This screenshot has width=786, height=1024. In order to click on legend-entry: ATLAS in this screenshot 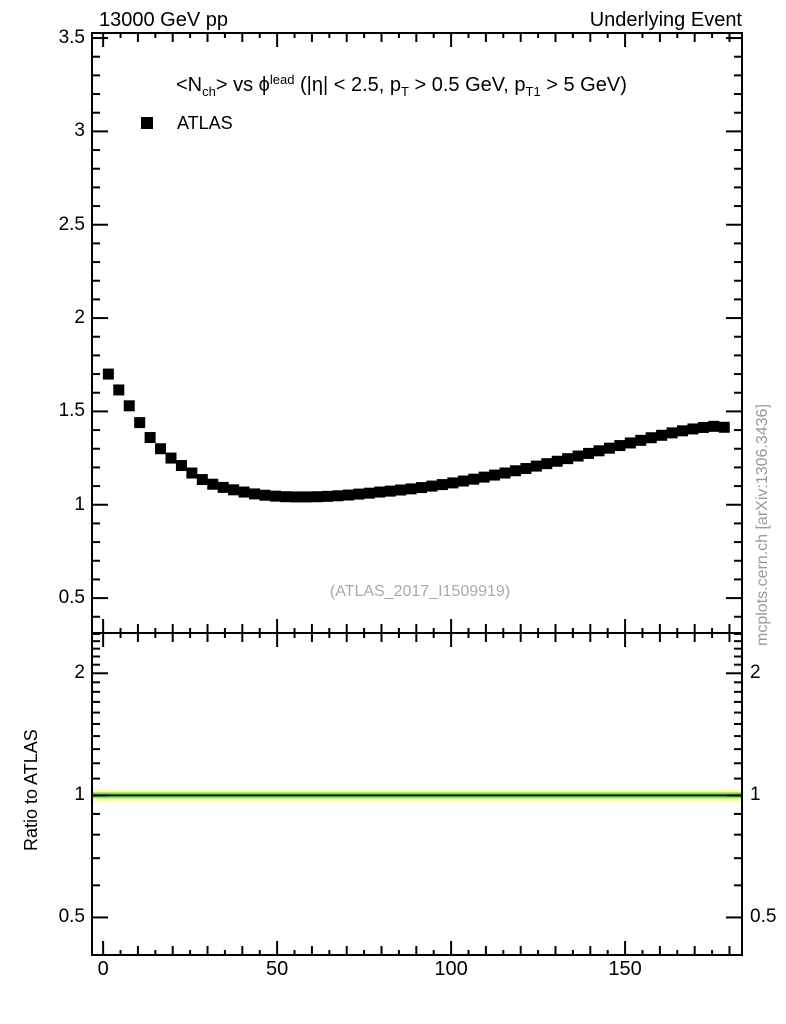, I will do `click(187, 122)`.